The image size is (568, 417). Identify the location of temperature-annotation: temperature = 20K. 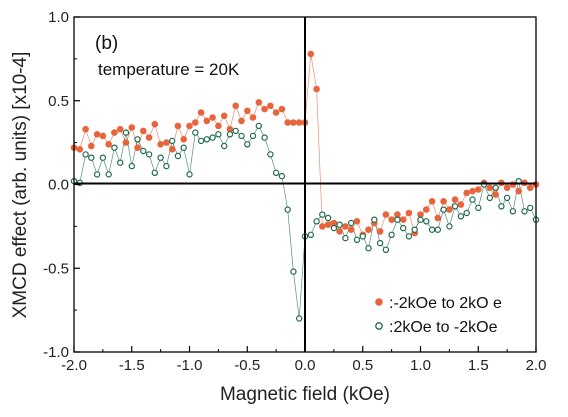
(169, 69).